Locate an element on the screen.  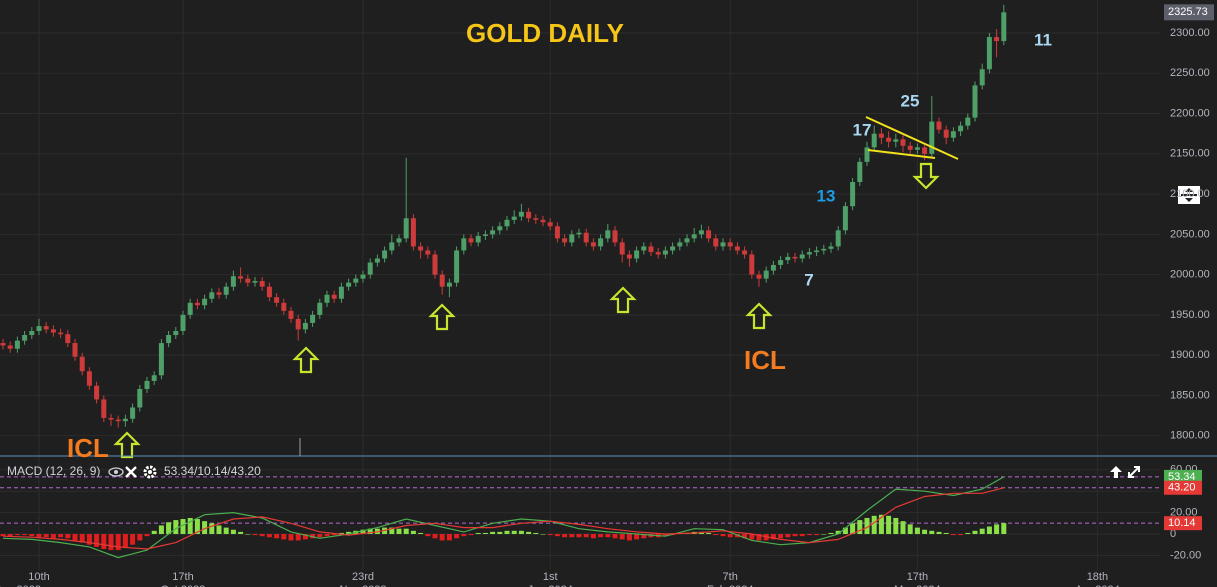
scale-icon is located at coordinates (1189, 195).